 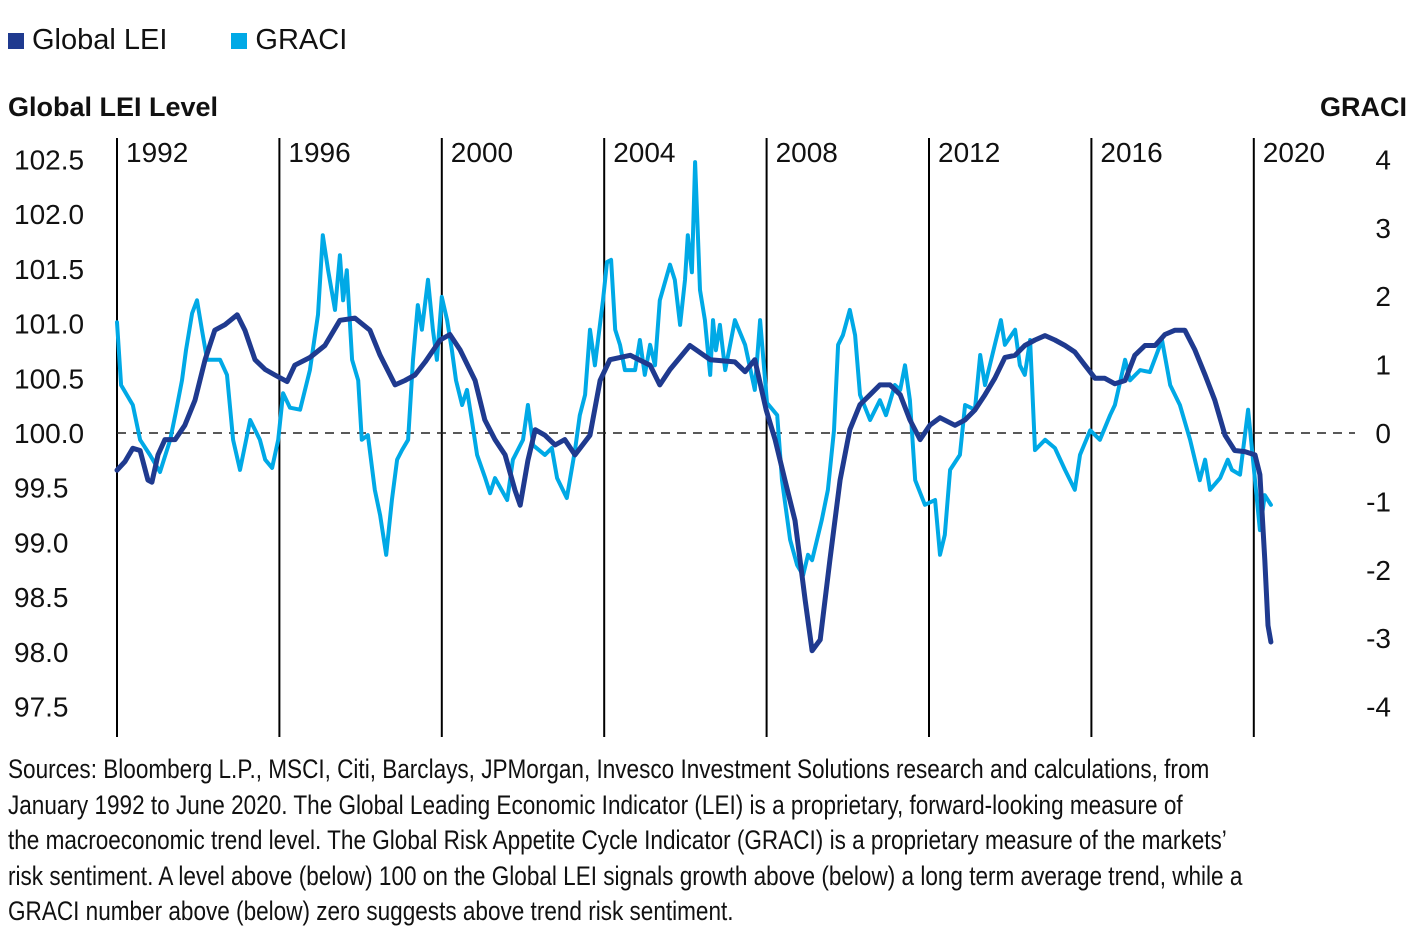 What do you see at coordinates (49, 324) in the screenshot?
I see `left-tick-label: 101.0` at bounding box center [49, 324].